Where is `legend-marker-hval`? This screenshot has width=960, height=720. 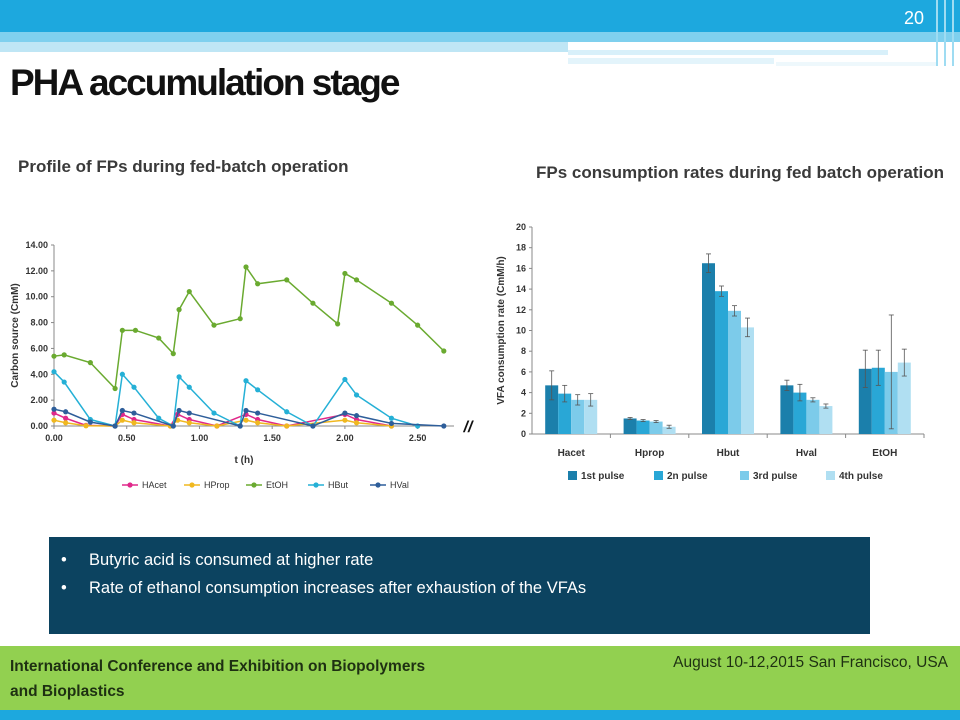 legend-marker-hval is located at coordinates (378, 485).